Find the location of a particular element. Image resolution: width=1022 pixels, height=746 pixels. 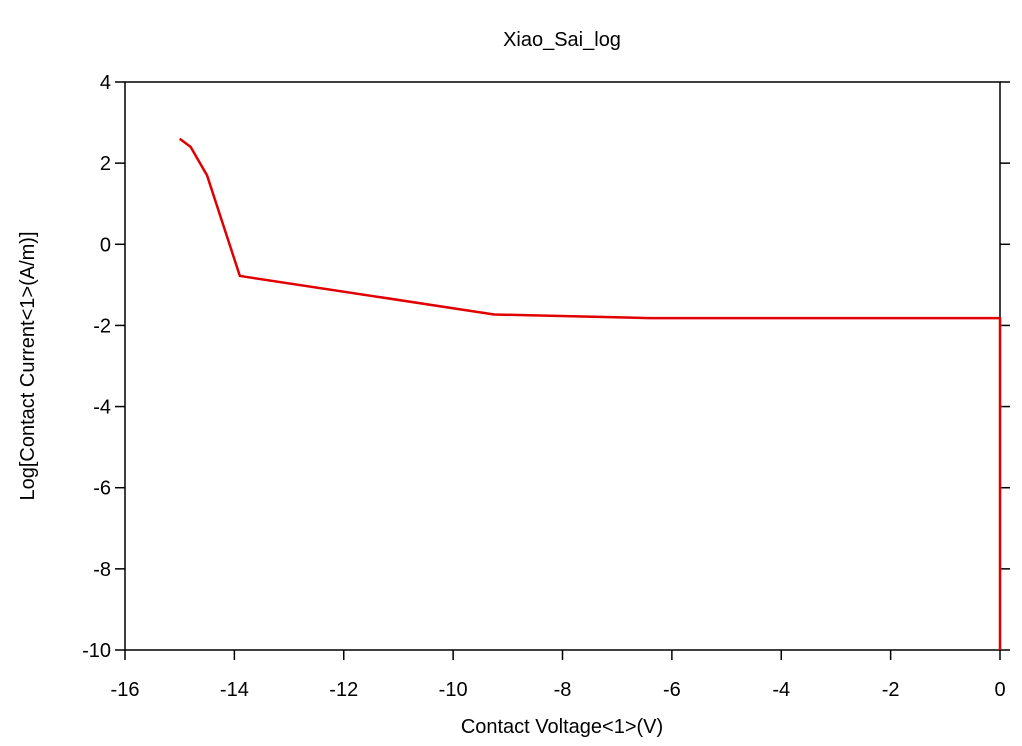

x-tick-label: -2 is located at coordinates (891, 690).